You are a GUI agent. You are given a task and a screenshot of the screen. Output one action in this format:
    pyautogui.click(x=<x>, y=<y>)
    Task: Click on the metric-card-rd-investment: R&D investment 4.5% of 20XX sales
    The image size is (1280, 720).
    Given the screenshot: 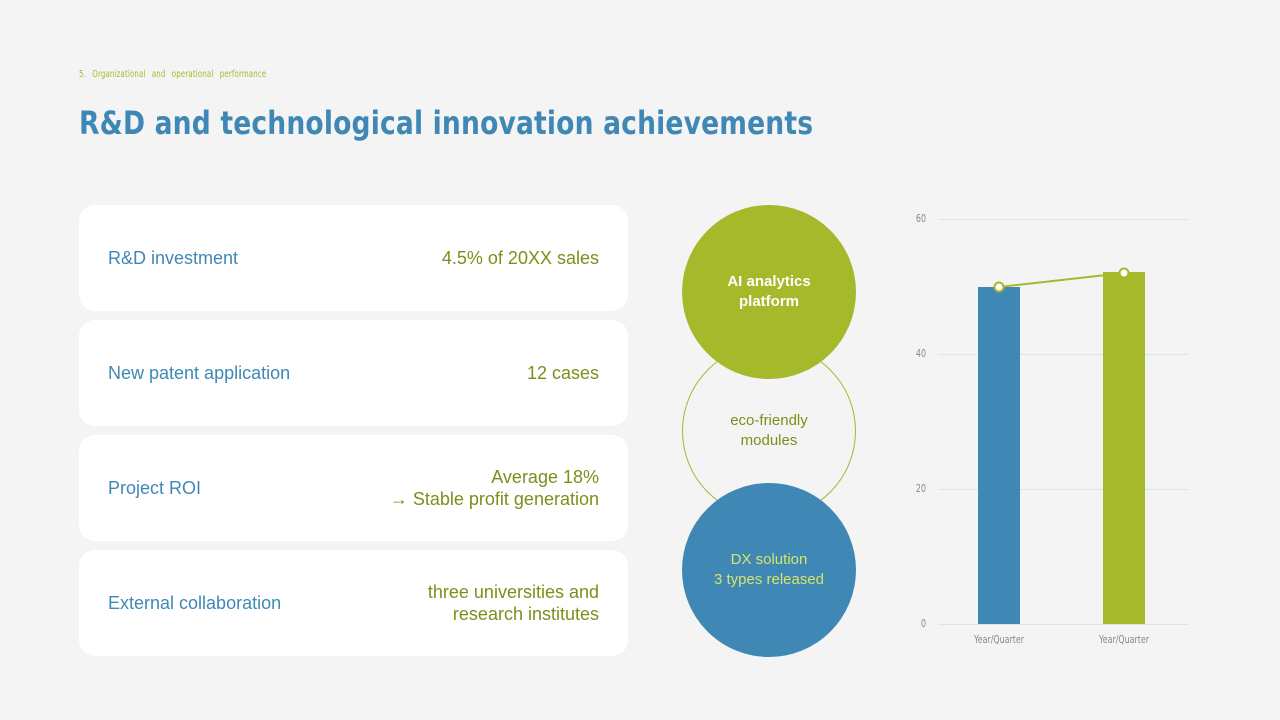 What is the action you would take?
    pyautogui.click(x=353, y=258)
    